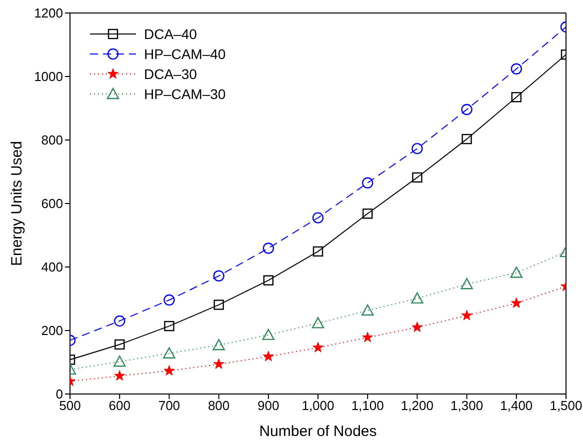  Describe the element at coordinates (119, 406) in the screenshot. I see `x-tick-label: 600` at that location.